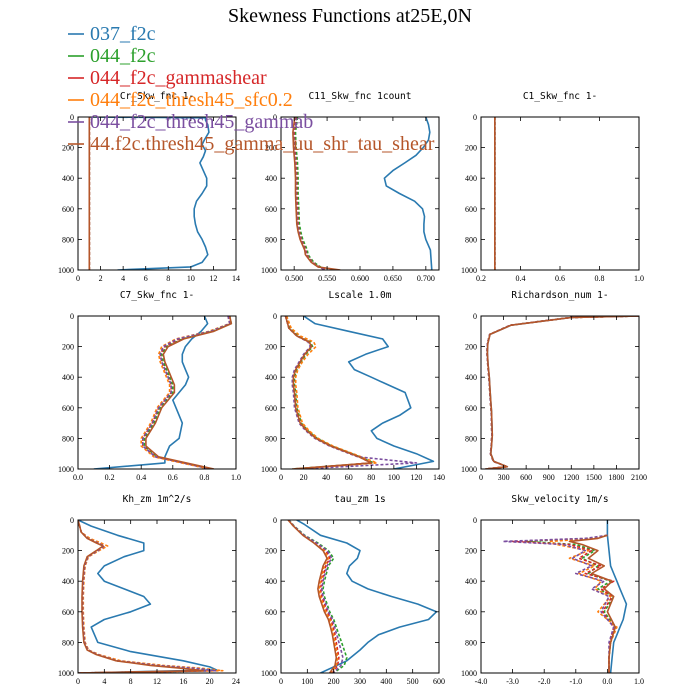 This screenshot has height=700, width=700. I want to click on x-tick-label: 200, so click(334, 681).